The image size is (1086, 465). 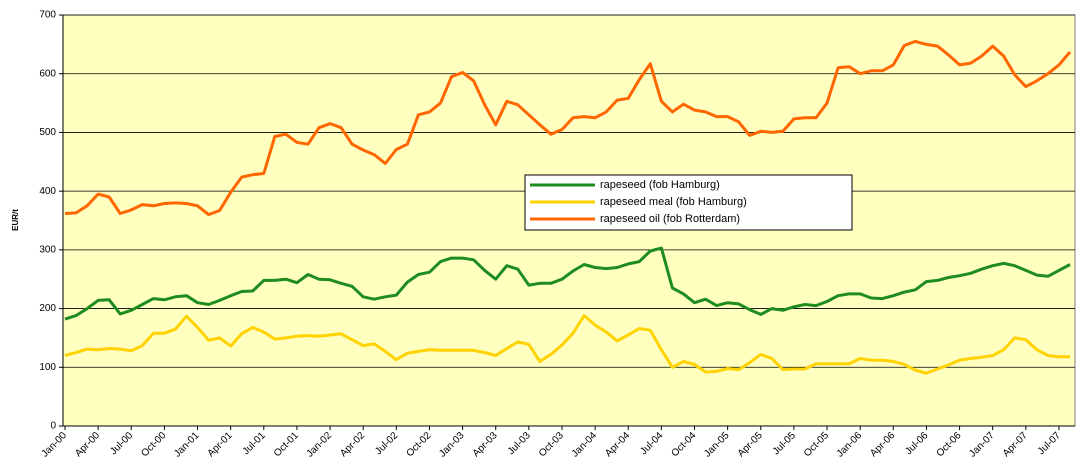 I want to click on x-tick-label: Jul-05, so click(x=784, y=443).